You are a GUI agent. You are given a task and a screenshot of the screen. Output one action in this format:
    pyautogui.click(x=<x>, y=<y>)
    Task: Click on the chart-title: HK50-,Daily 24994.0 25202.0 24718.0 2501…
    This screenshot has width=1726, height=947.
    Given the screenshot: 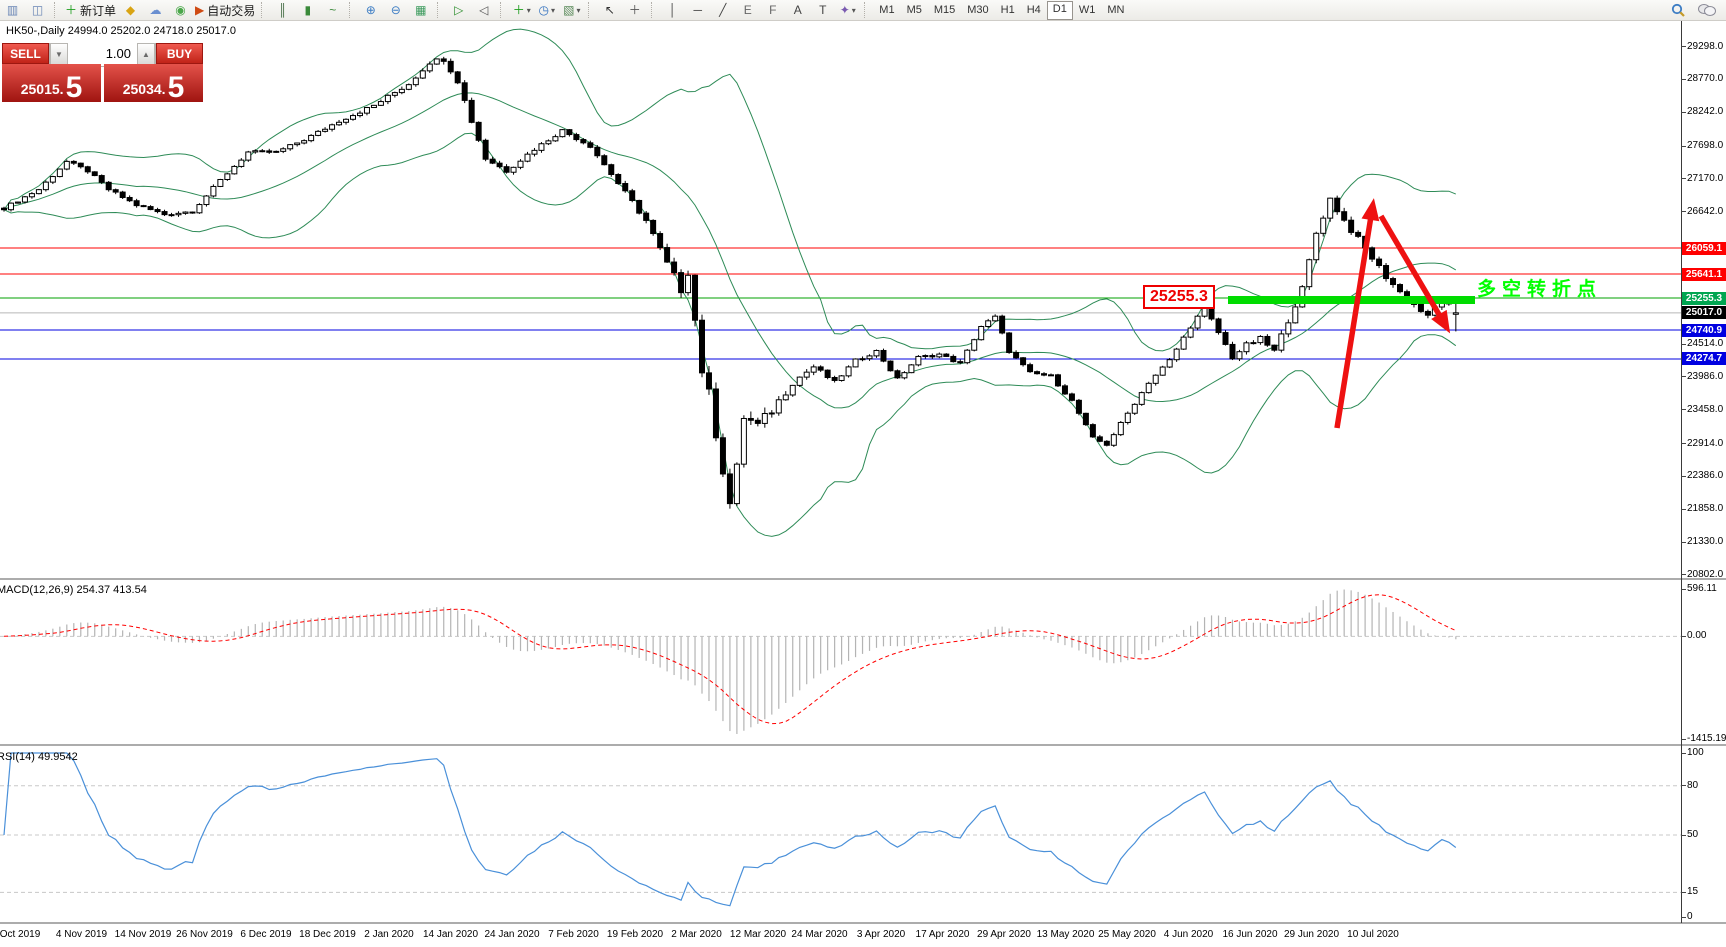 What is the action you would take?
    pyautogui.click(x=121, y=31)
    